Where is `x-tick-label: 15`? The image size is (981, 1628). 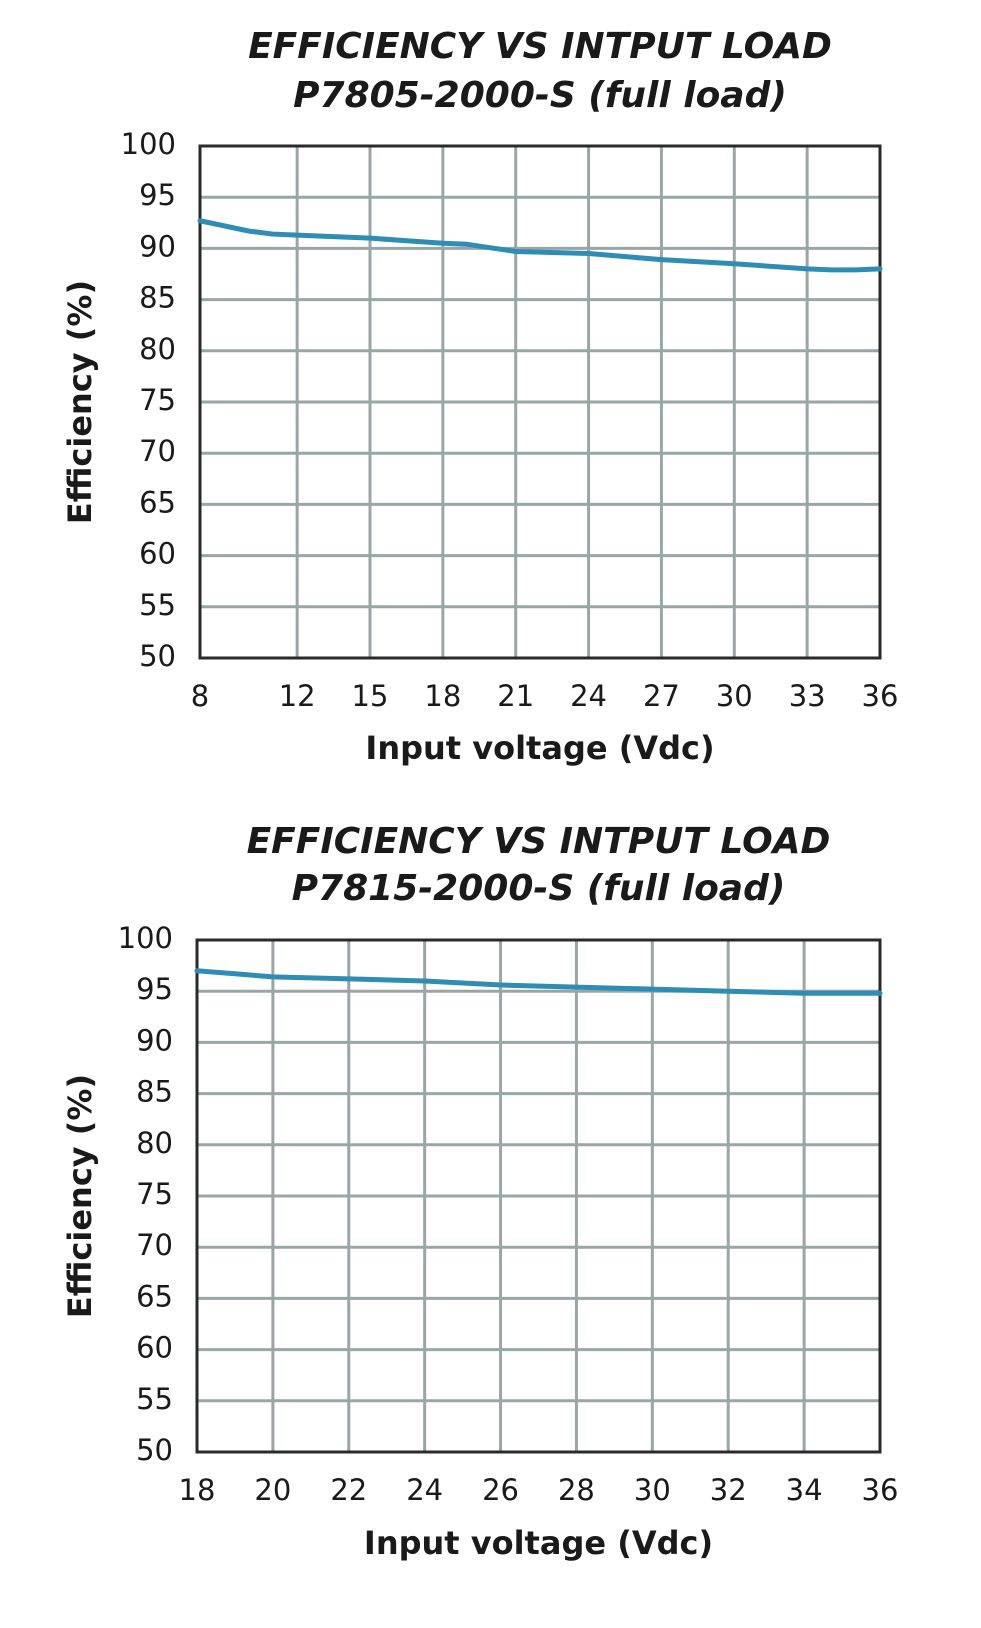 x-tick-label: 15 is located at coordinates (370, 696).